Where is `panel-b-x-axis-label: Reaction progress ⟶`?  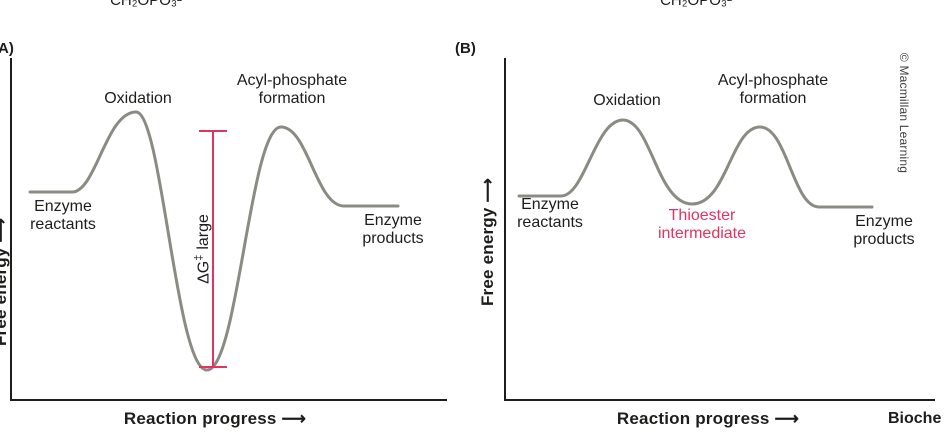
panel-b-x-axis-label: Reaction progress ⟶ is located at coordinates (708, 418).